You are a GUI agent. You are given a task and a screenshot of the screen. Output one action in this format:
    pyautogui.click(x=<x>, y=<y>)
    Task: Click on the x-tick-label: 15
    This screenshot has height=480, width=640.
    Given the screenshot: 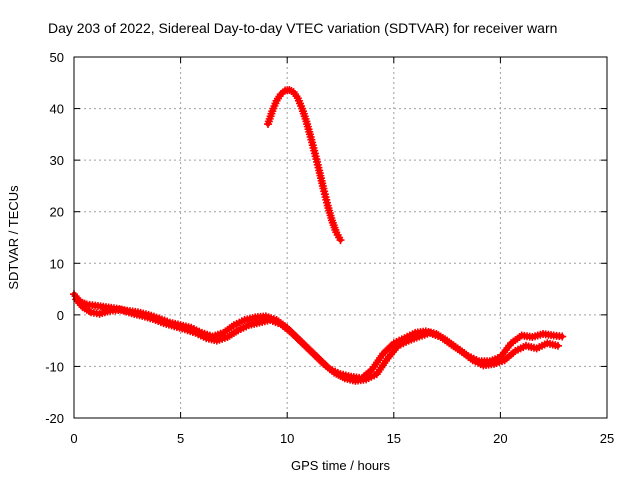 What is the action you would take?
    pyautogui.click(x=394, y=438)
    